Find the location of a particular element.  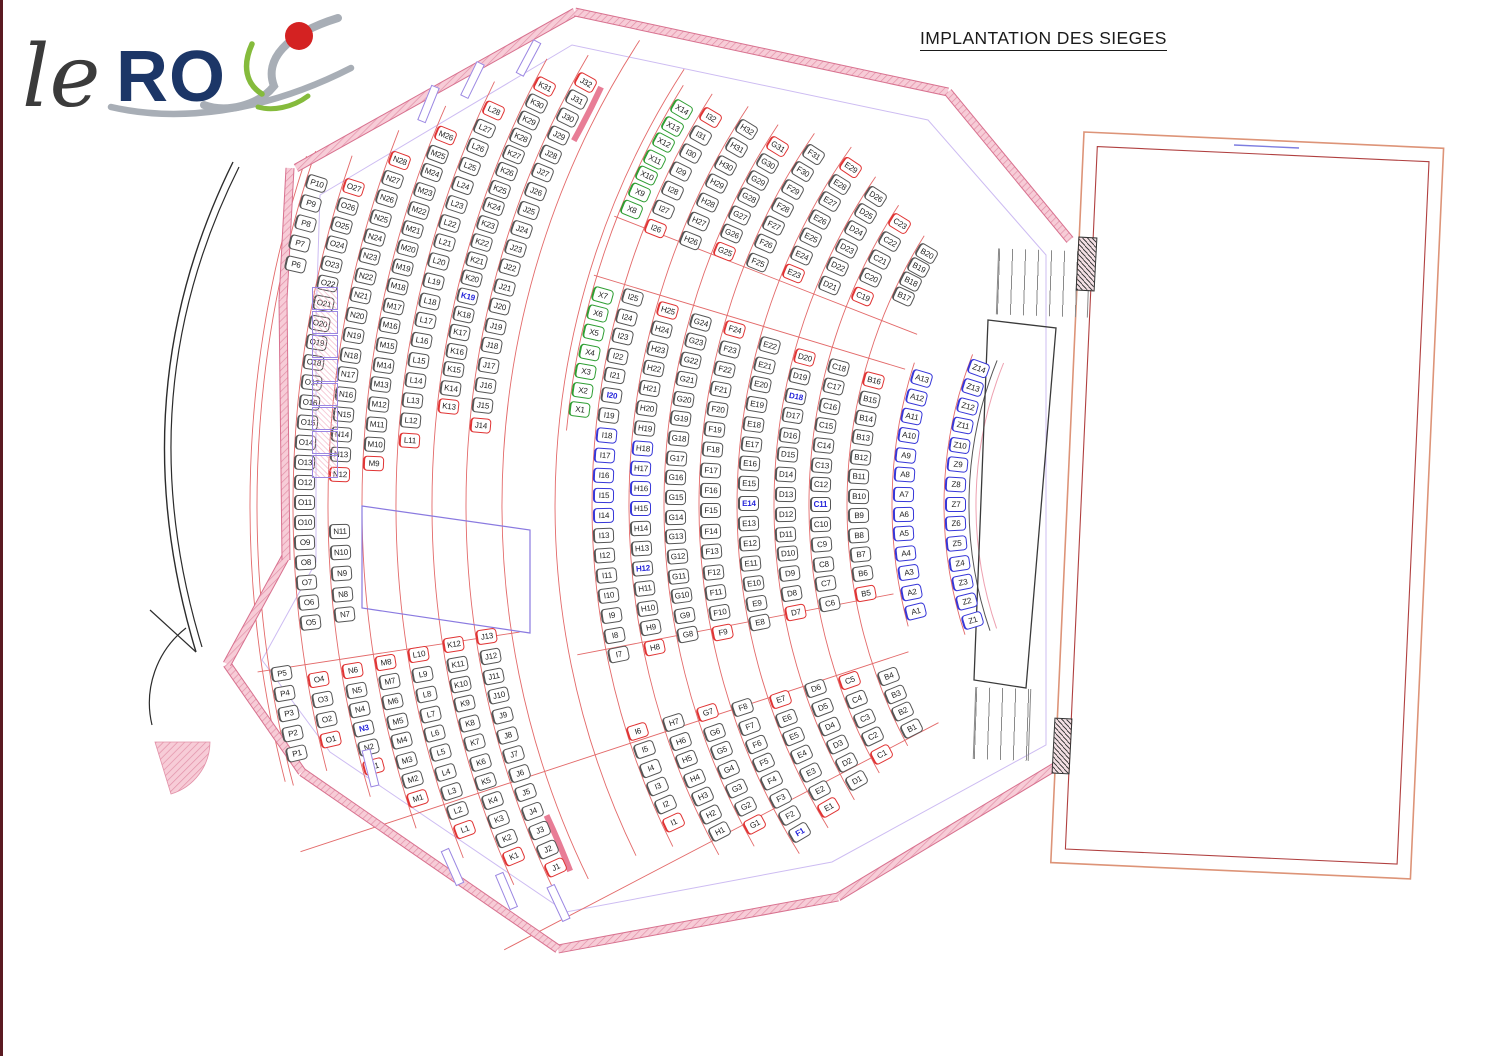

seat-Z10: Z10 is located at coordinates (959, 445).